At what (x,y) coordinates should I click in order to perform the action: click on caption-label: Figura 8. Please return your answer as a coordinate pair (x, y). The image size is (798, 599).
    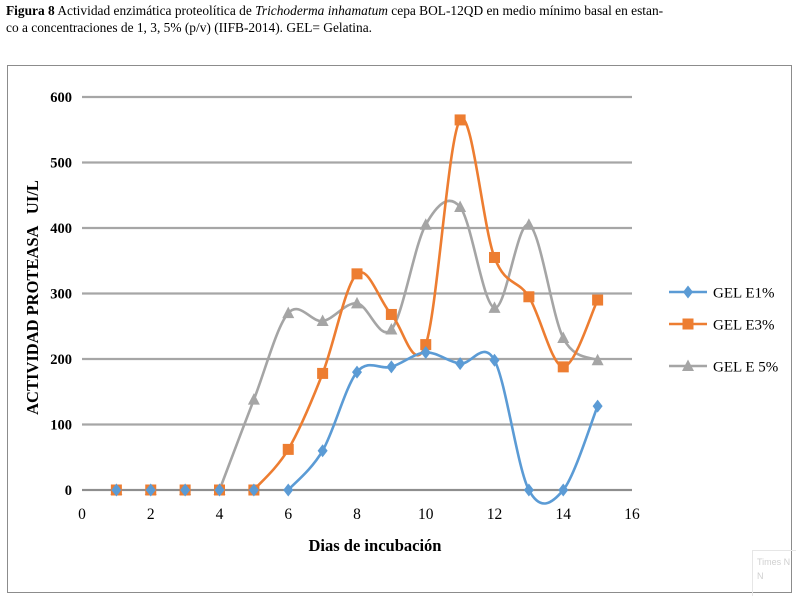
    Looking at the image, I should click on (30, 10).